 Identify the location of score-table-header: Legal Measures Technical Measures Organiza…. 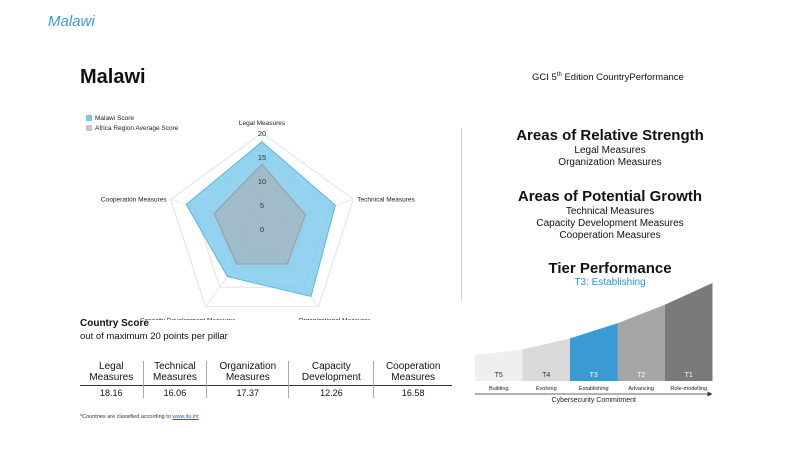
(266, 373).